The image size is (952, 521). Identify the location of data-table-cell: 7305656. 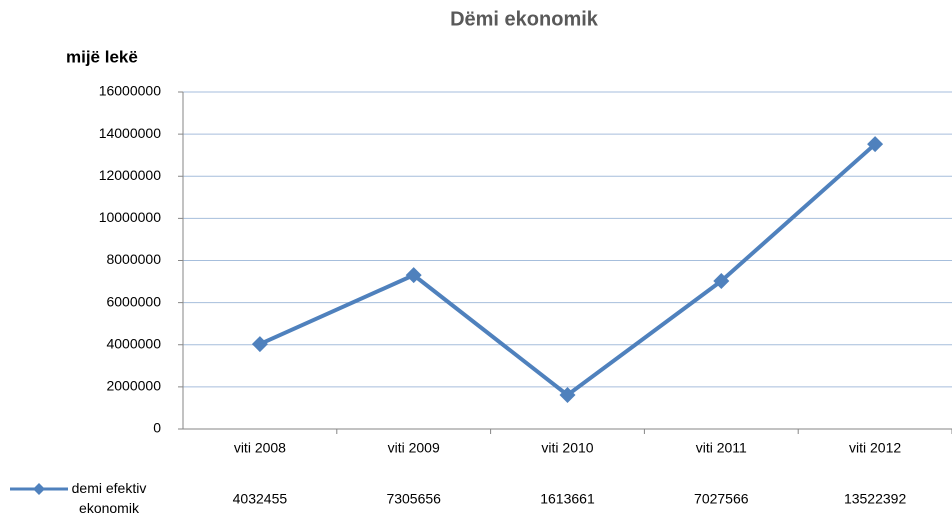
(413, 499).